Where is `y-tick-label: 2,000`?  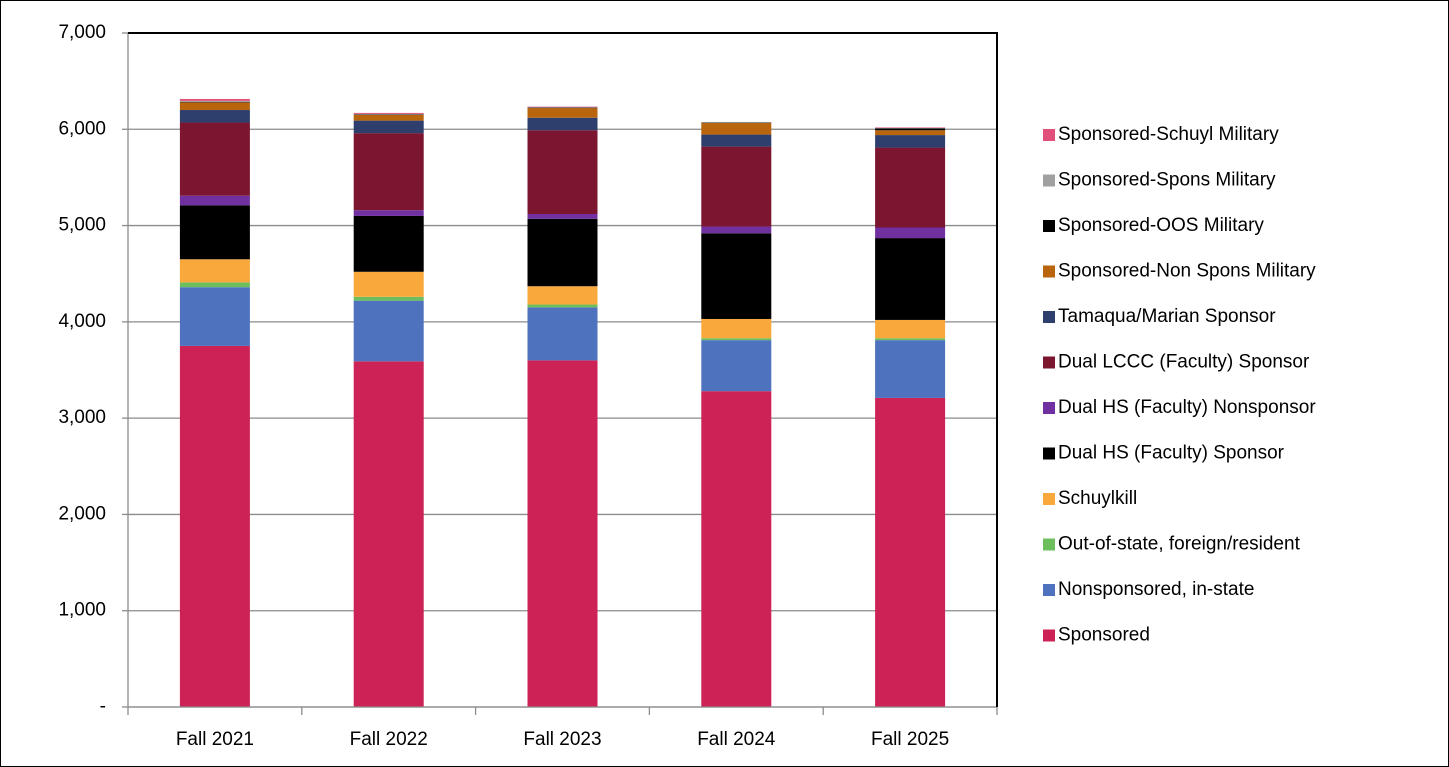 y-tick-label: 2,000 is located at coordinates (82, 513).